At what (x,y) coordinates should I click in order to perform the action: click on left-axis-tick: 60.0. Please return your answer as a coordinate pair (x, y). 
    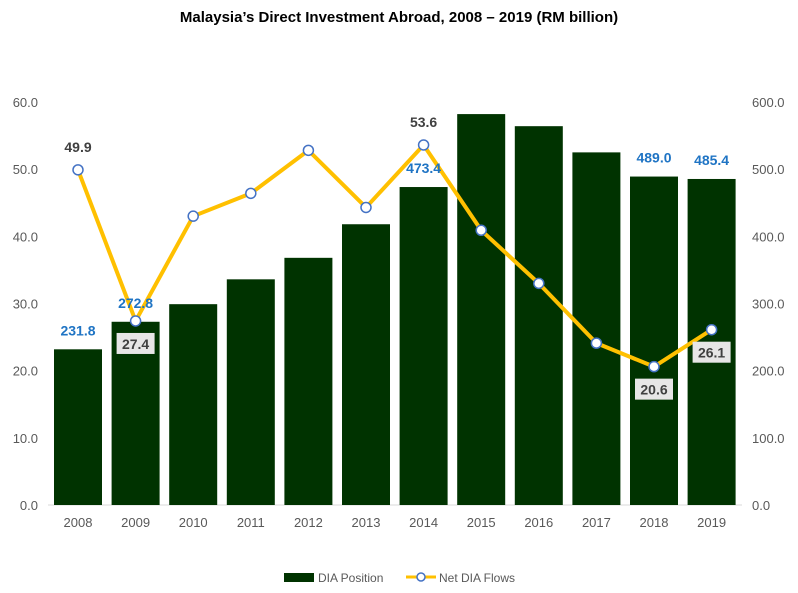
    Looking at the image, I should click on (25, 102).